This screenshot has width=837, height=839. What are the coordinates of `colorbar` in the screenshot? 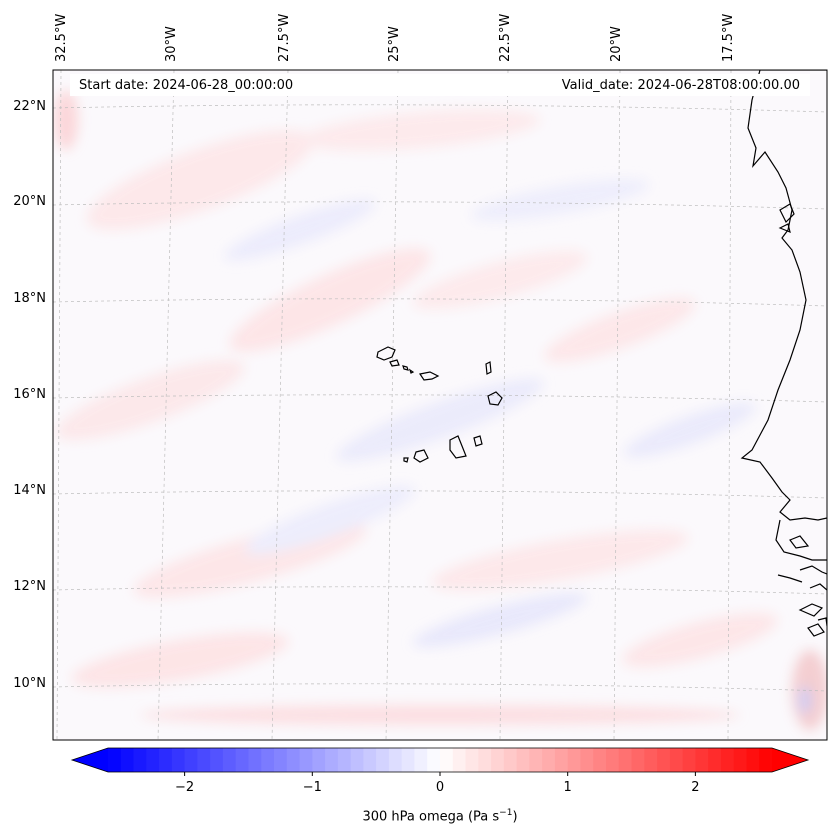 It's located at (440, 761).